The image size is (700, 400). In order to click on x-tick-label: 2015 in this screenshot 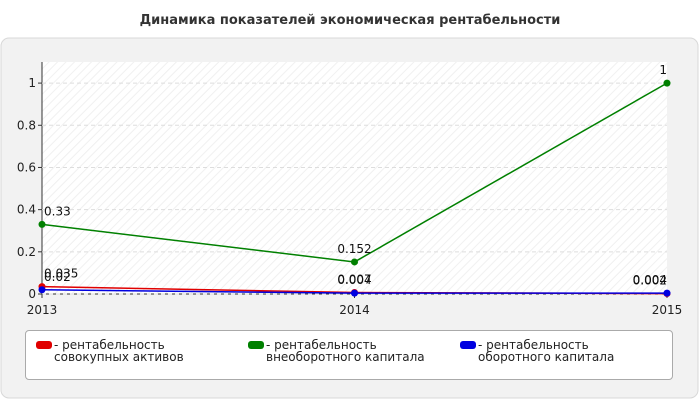, I will do `click(667, 310)`.